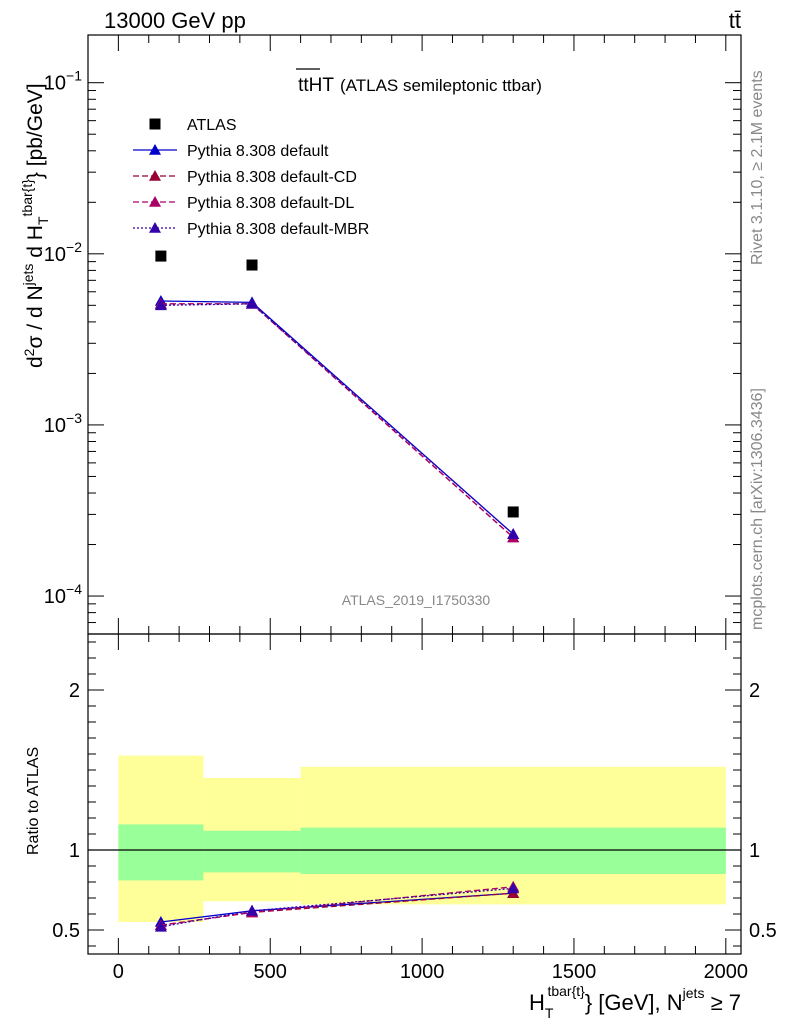 The width and height of the screenshot is (786, 1024). Describe the element at coordinates (754, 691) in the screenshot. I see `ratio-y-tick-label-right: 2` at that location.